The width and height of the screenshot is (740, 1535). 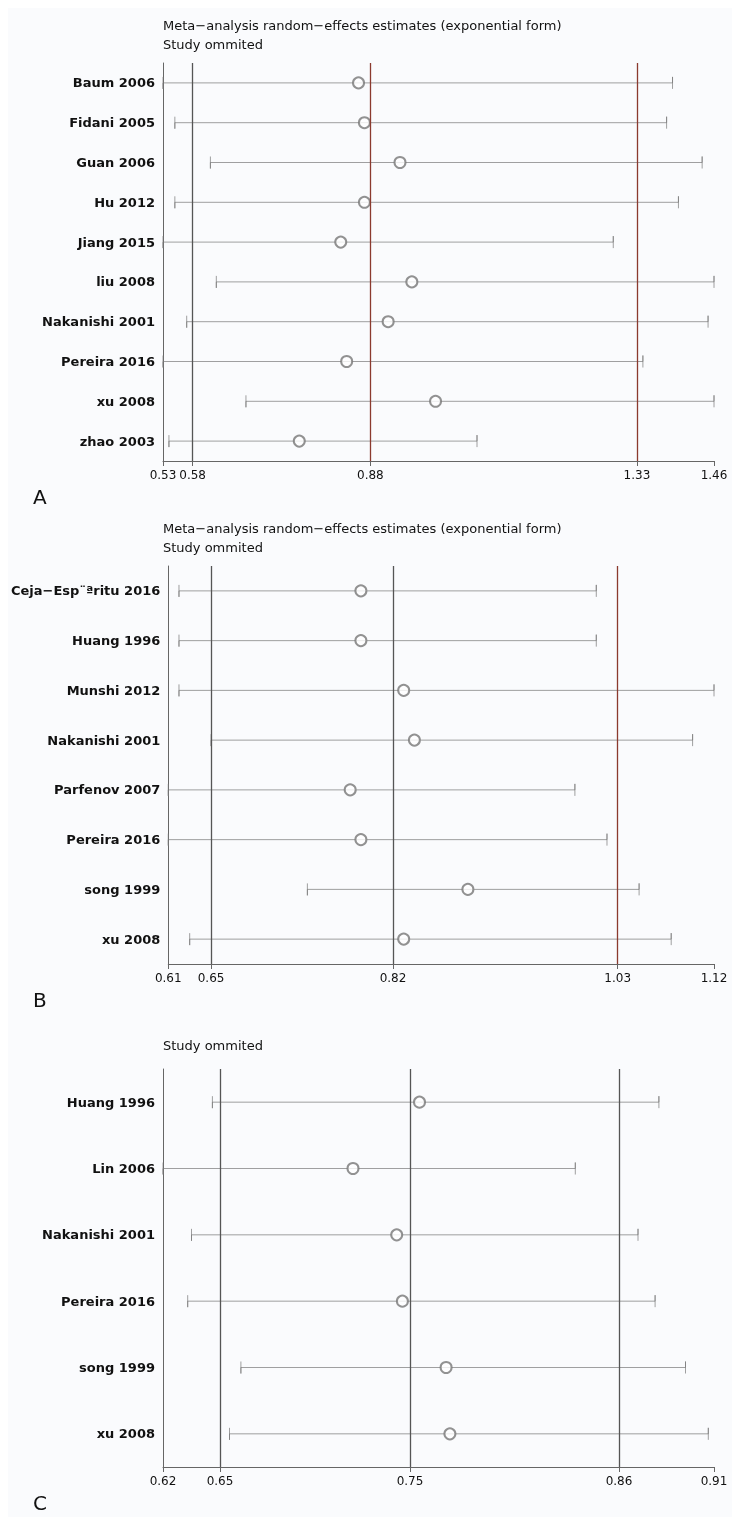 What do you see at coordinates (192, 475) in the screenshot?
I see `x-tick-label: 0.58` at bounding box center [192, 475].